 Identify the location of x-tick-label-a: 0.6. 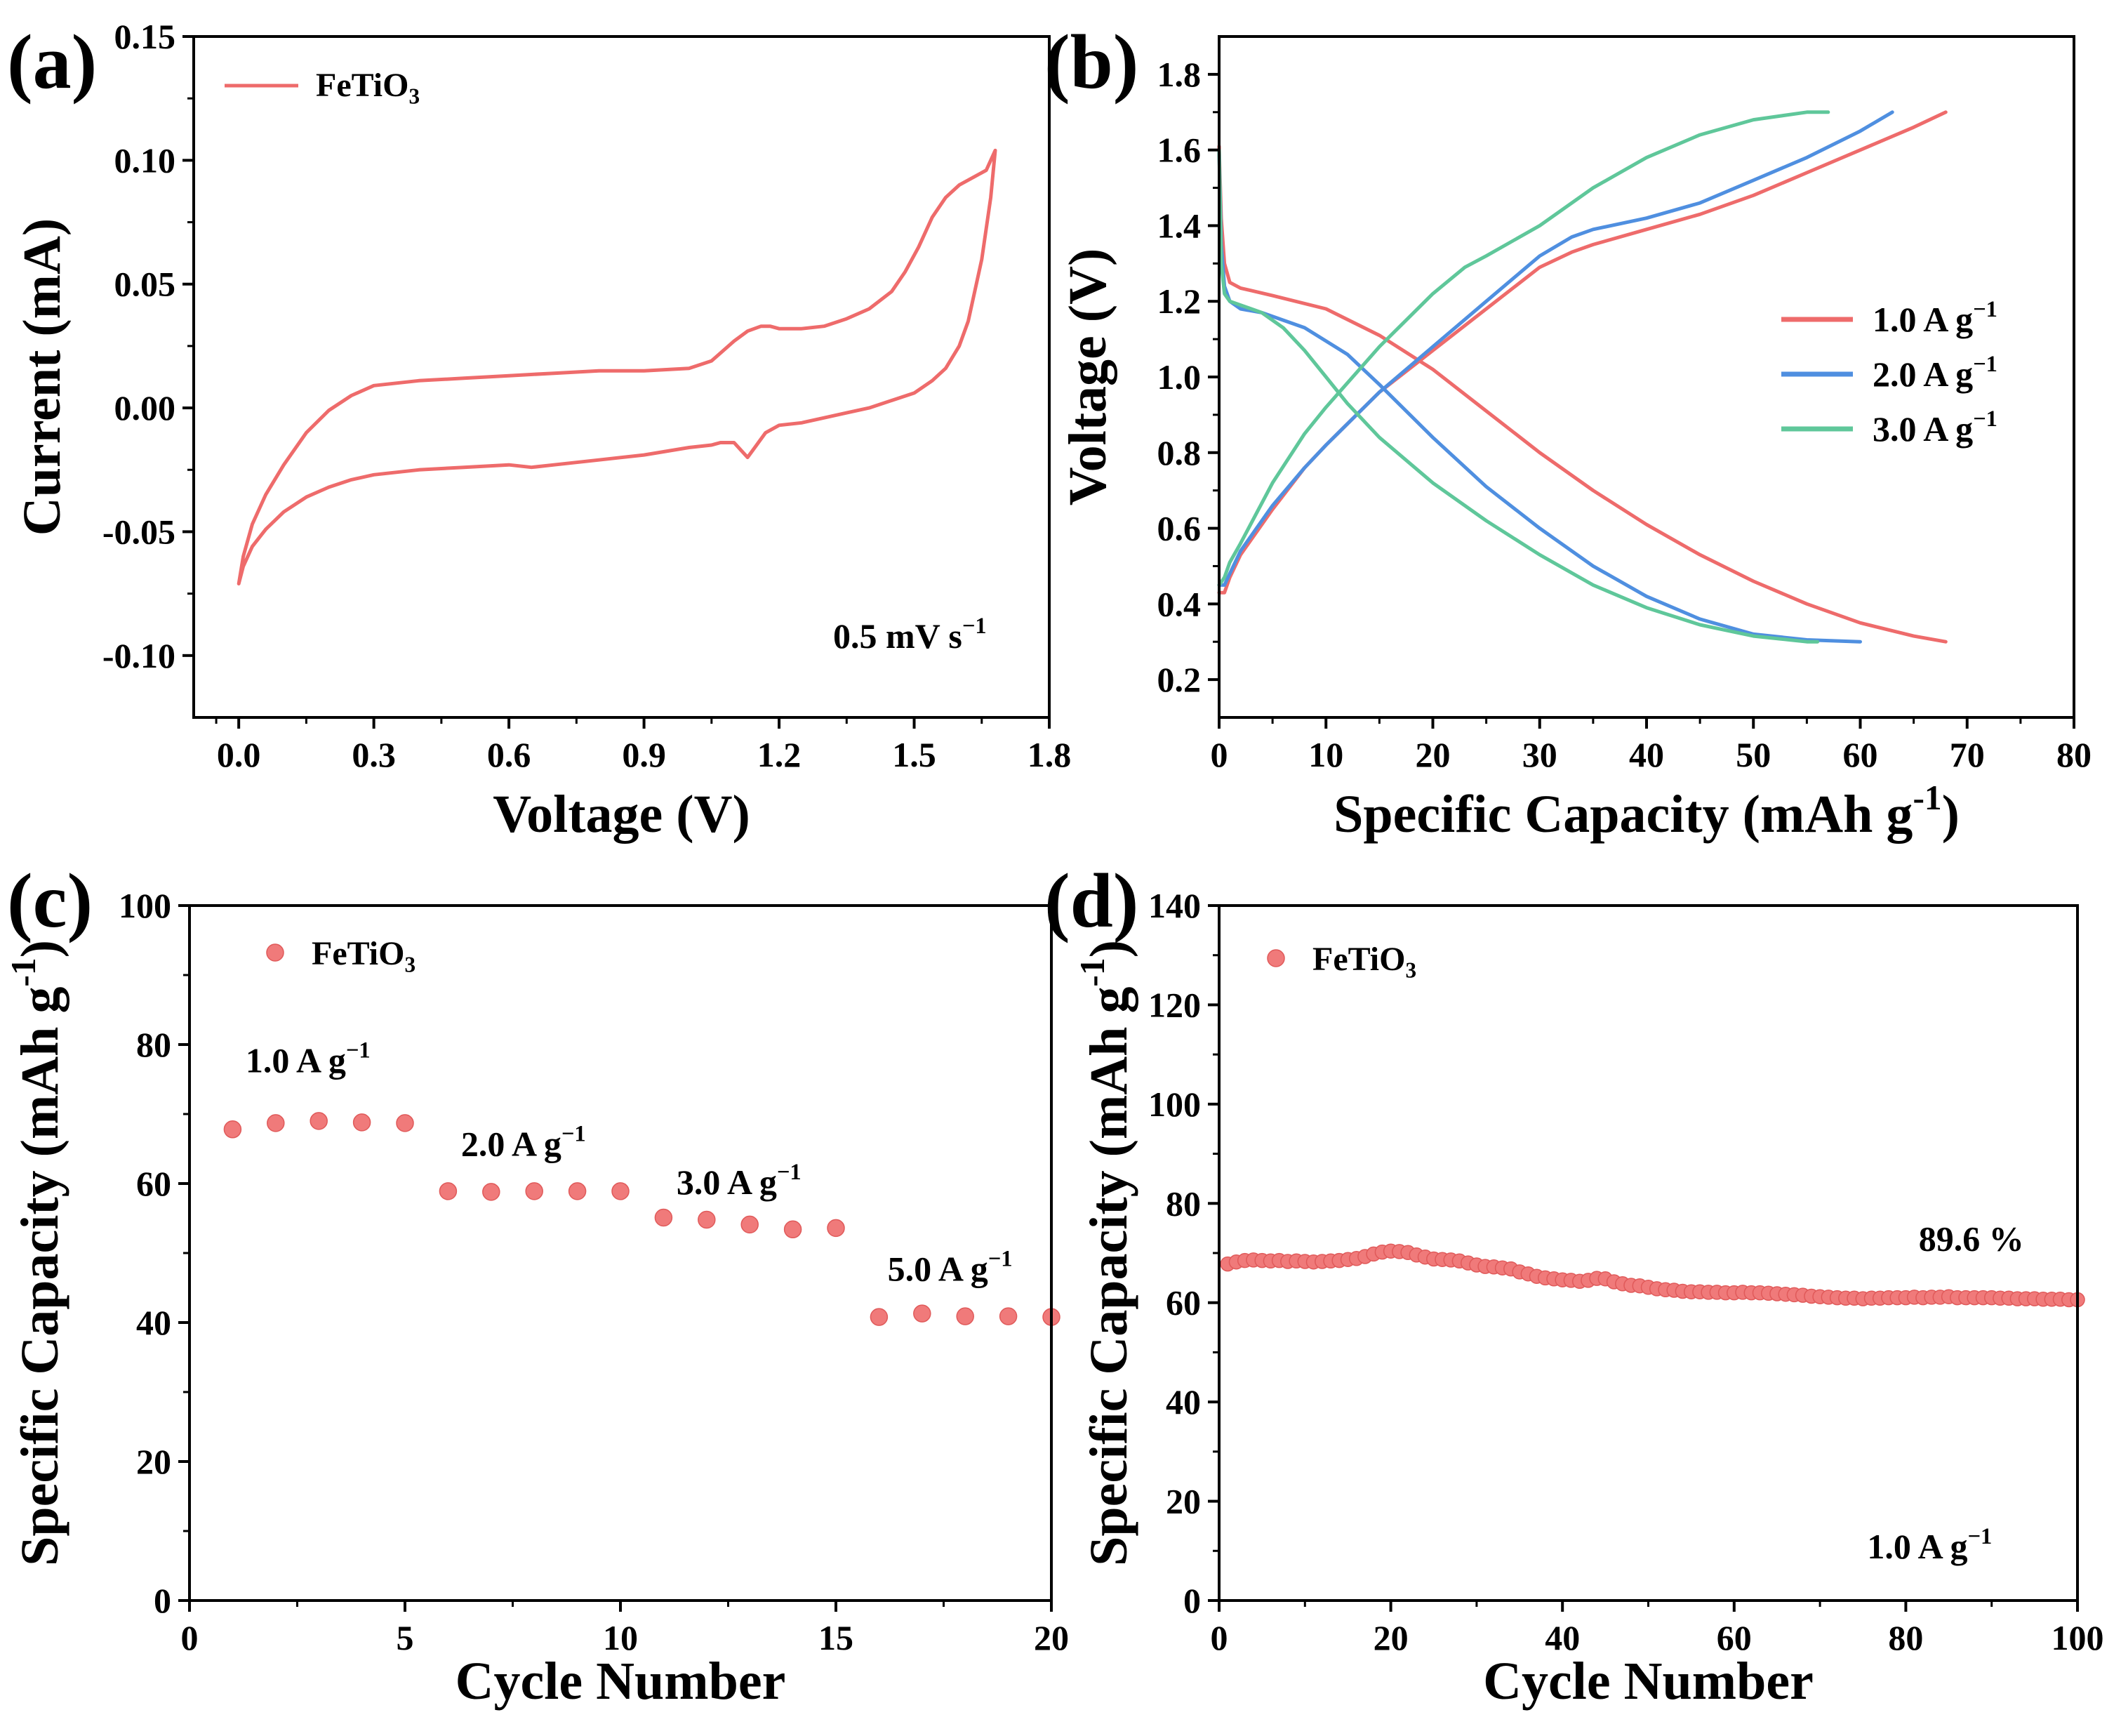
(509, 754).